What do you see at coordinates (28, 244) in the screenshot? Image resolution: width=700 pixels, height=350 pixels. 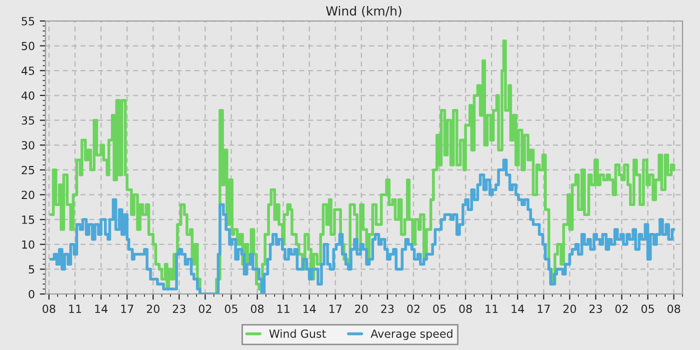 I see `y-tick-label: 10` at bounding box center [28, 244].